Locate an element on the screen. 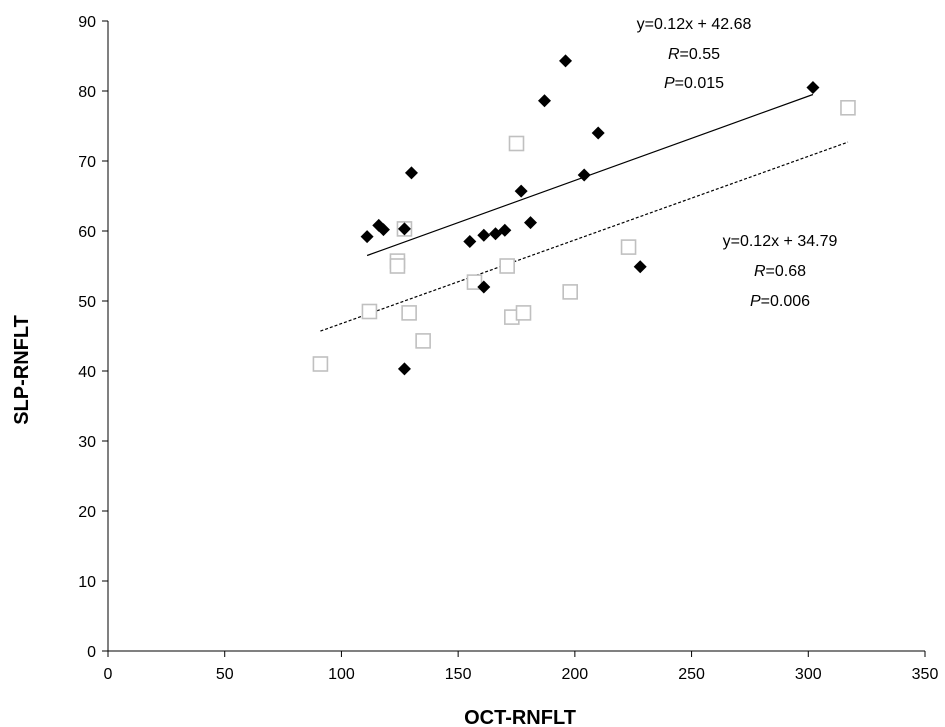 The height and width of the screenshot is (727, 945). equation-series-2: y=0.12x + 34.79 is located at coordinates (780, 241).